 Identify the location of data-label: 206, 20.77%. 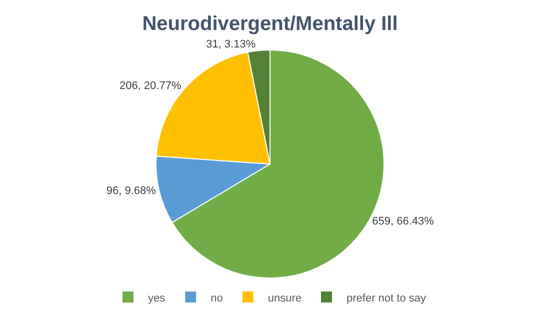
(150, 86).